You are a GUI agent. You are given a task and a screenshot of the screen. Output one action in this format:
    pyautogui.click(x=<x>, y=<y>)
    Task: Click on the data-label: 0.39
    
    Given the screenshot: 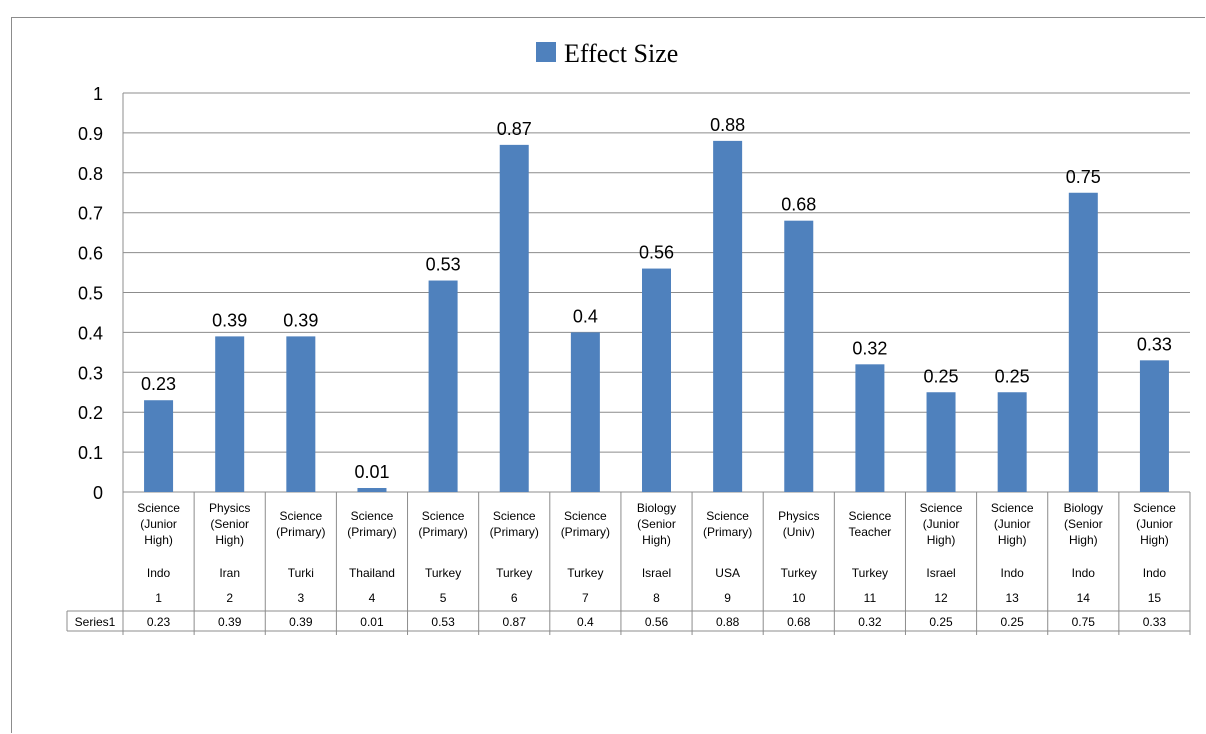 What is the action you would take?
    pyautogui.click(x=300, y=320)
    